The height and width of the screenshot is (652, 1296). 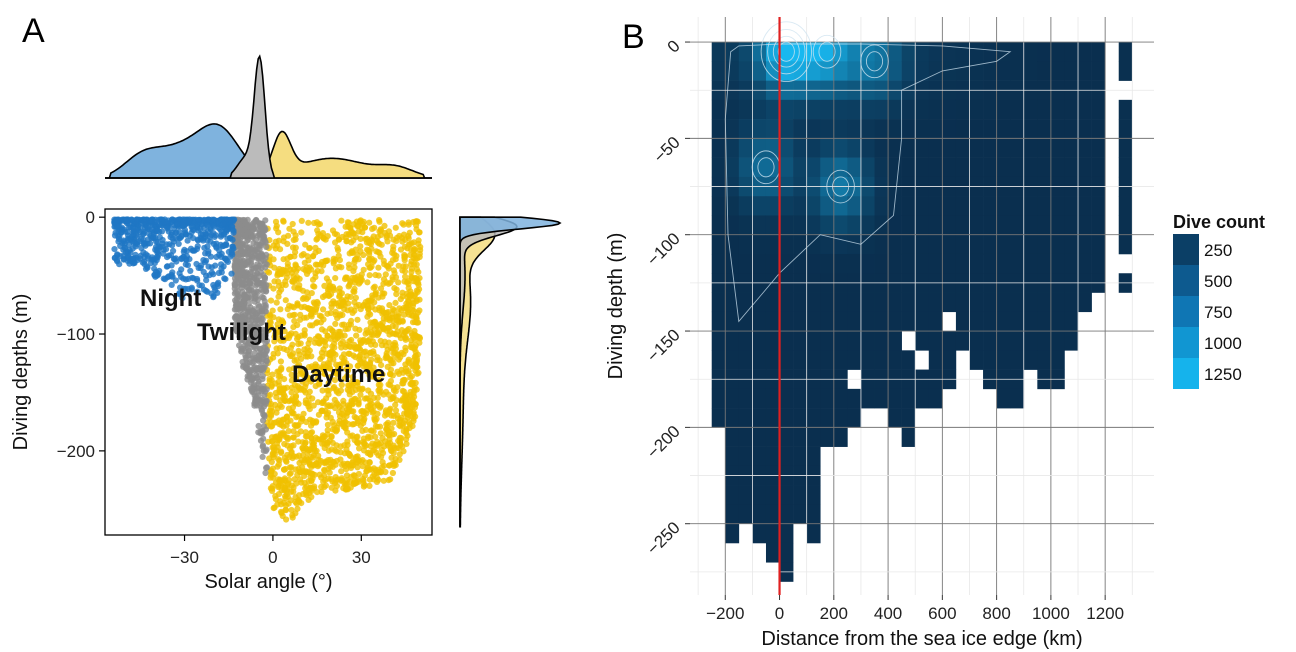 What do you see at coordinates (1223, 374) in the screenshot?
I see `legend-label: 1250` at bounding box center [1223, 374].